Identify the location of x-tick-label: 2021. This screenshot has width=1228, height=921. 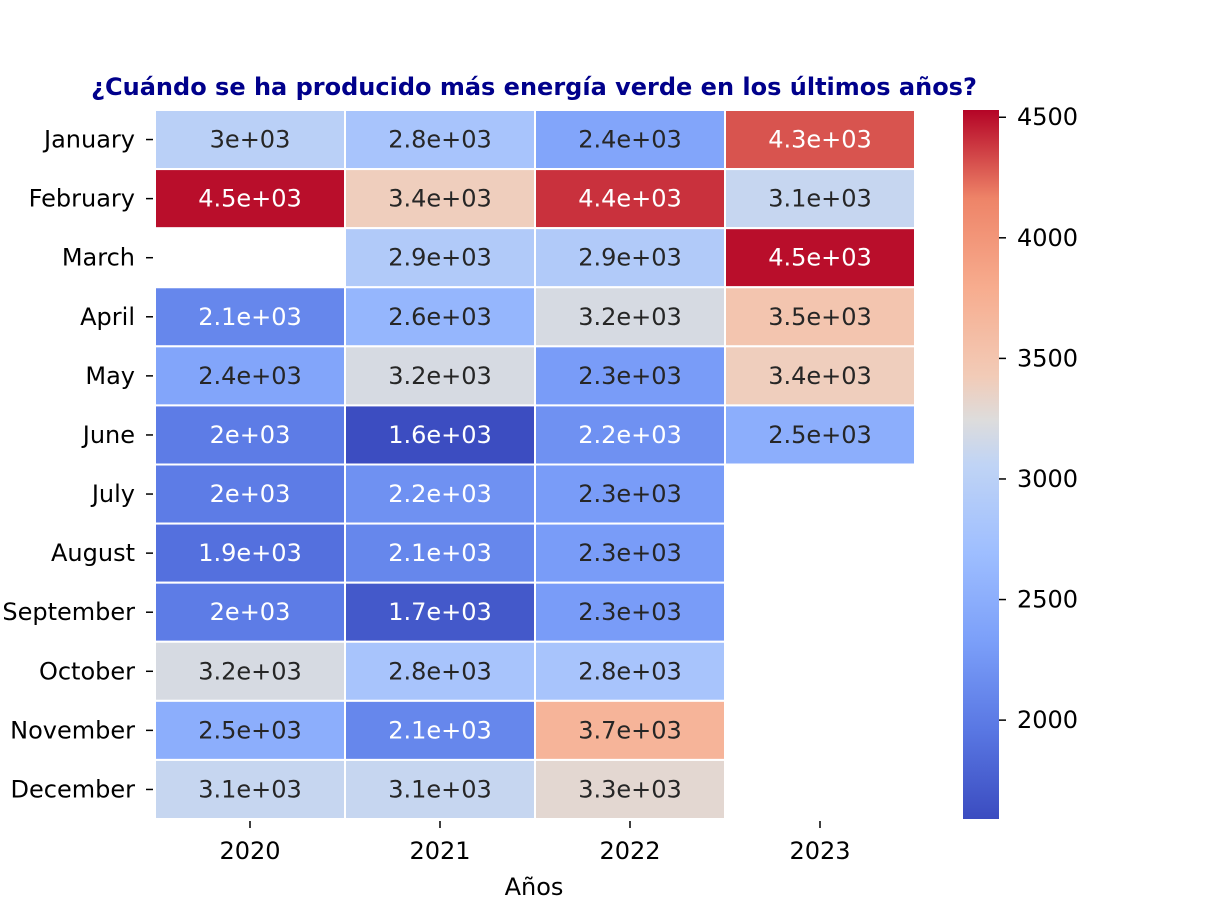
(439, 851).